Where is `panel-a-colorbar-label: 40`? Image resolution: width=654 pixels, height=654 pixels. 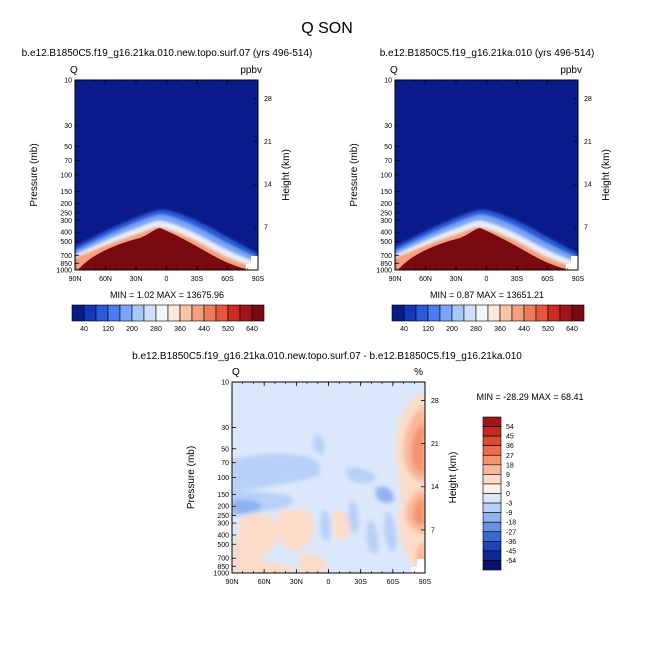 panel-a-colorbar-label: 40 is located at coordinates (84, 329).